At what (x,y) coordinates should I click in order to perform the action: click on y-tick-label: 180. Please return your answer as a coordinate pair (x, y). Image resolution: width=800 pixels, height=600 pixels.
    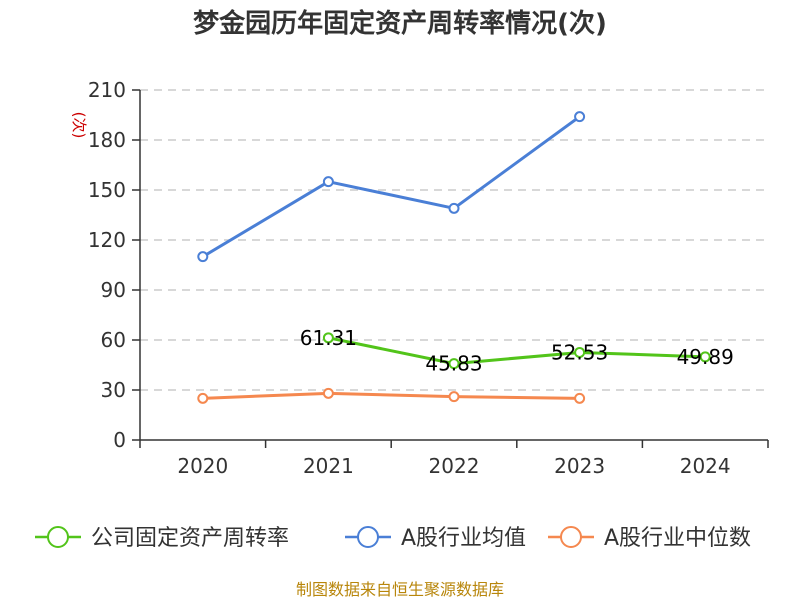
    Looking at the image, I should click on (107, 140).